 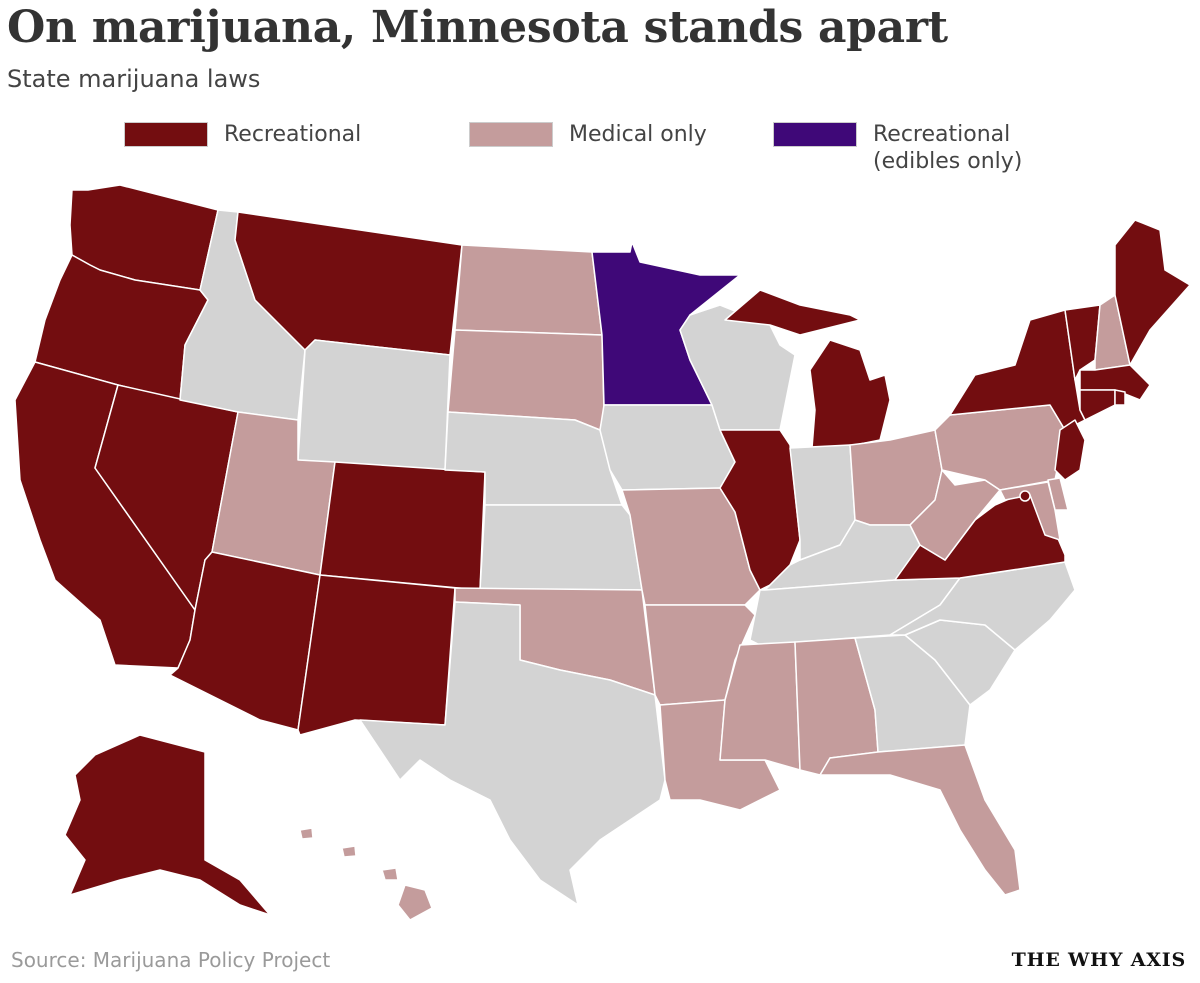 I want to click on state-HI-oahu, so click(x=349, y=851).